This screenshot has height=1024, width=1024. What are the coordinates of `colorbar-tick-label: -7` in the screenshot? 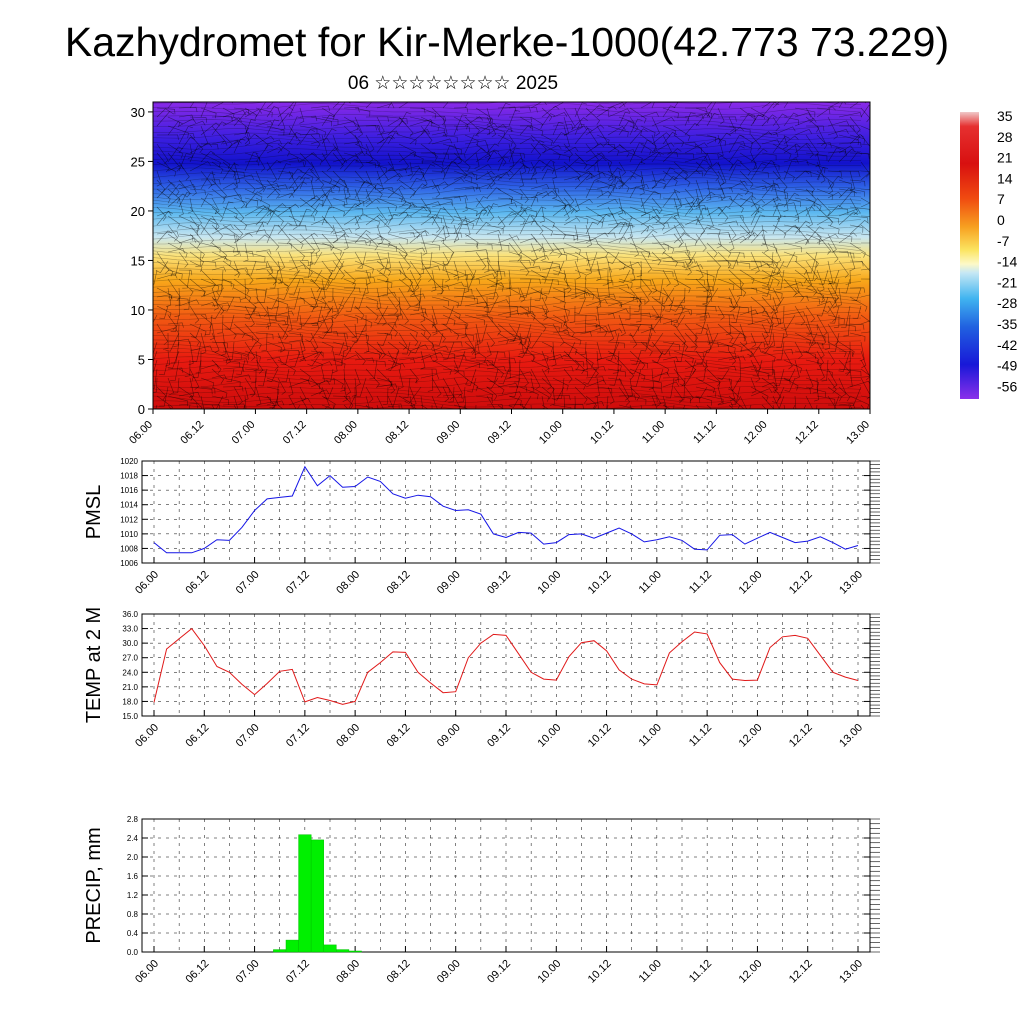 It's located at (1003, 241).